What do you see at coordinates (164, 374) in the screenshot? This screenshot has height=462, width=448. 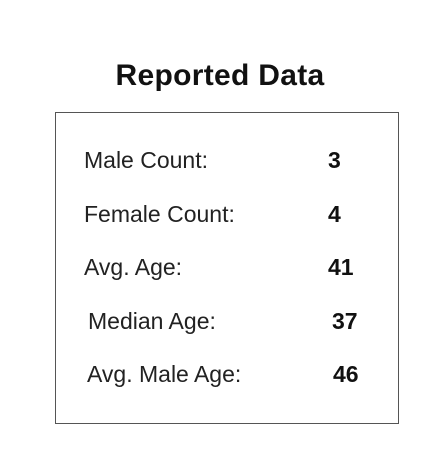 I see `stat-label: Avg. Male Age:` at bounding box center [164, 374].